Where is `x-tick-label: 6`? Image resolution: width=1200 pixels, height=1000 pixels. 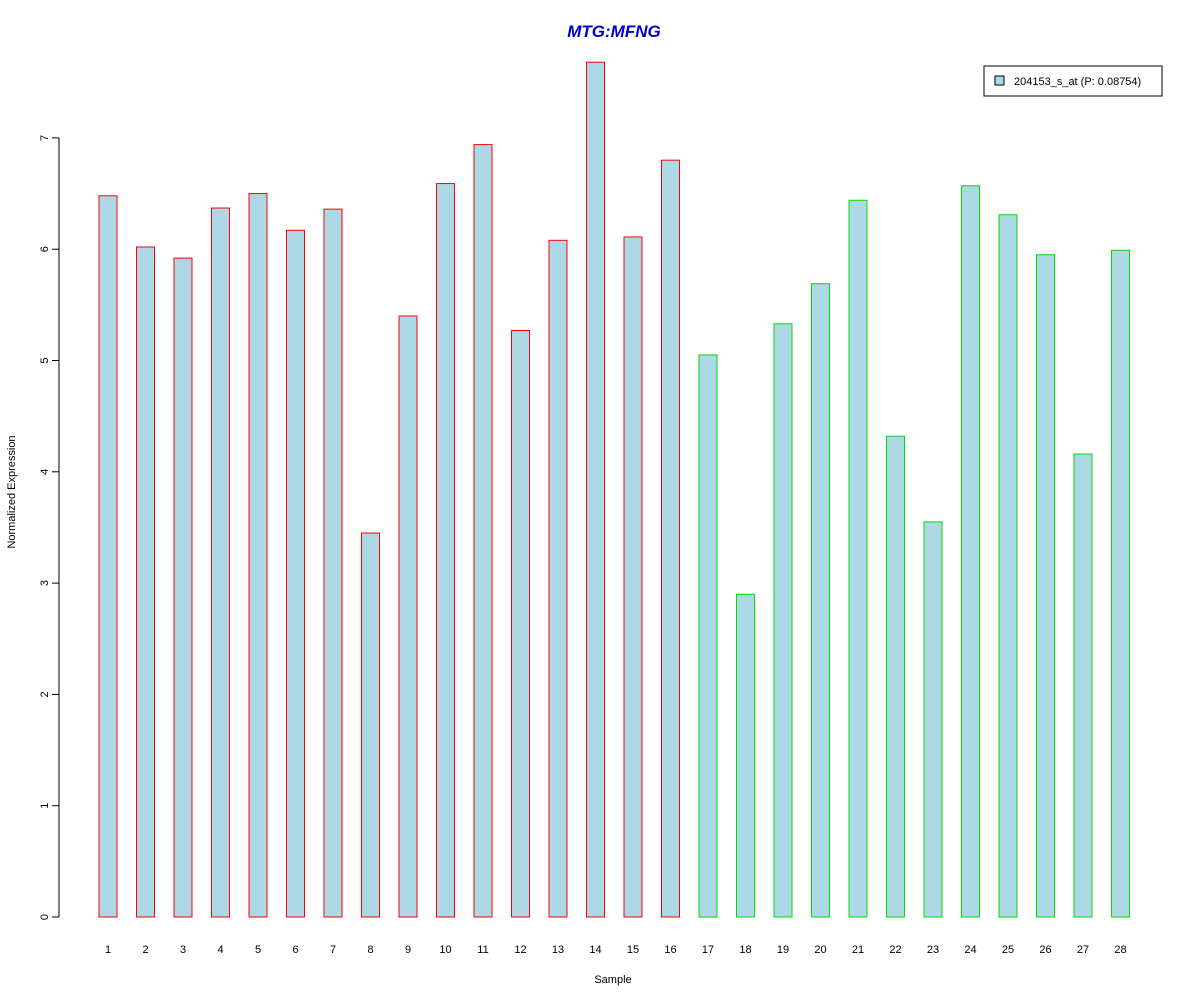 x-tick-label: 6 is located at coordinates (295, 950).